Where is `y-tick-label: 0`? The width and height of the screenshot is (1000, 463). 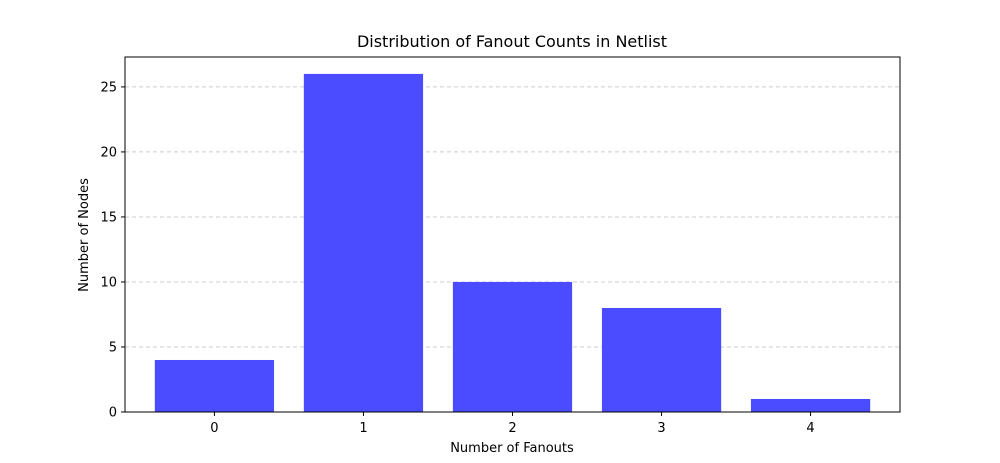 y-tick-label: 0 is located at coordinates (113, 413).